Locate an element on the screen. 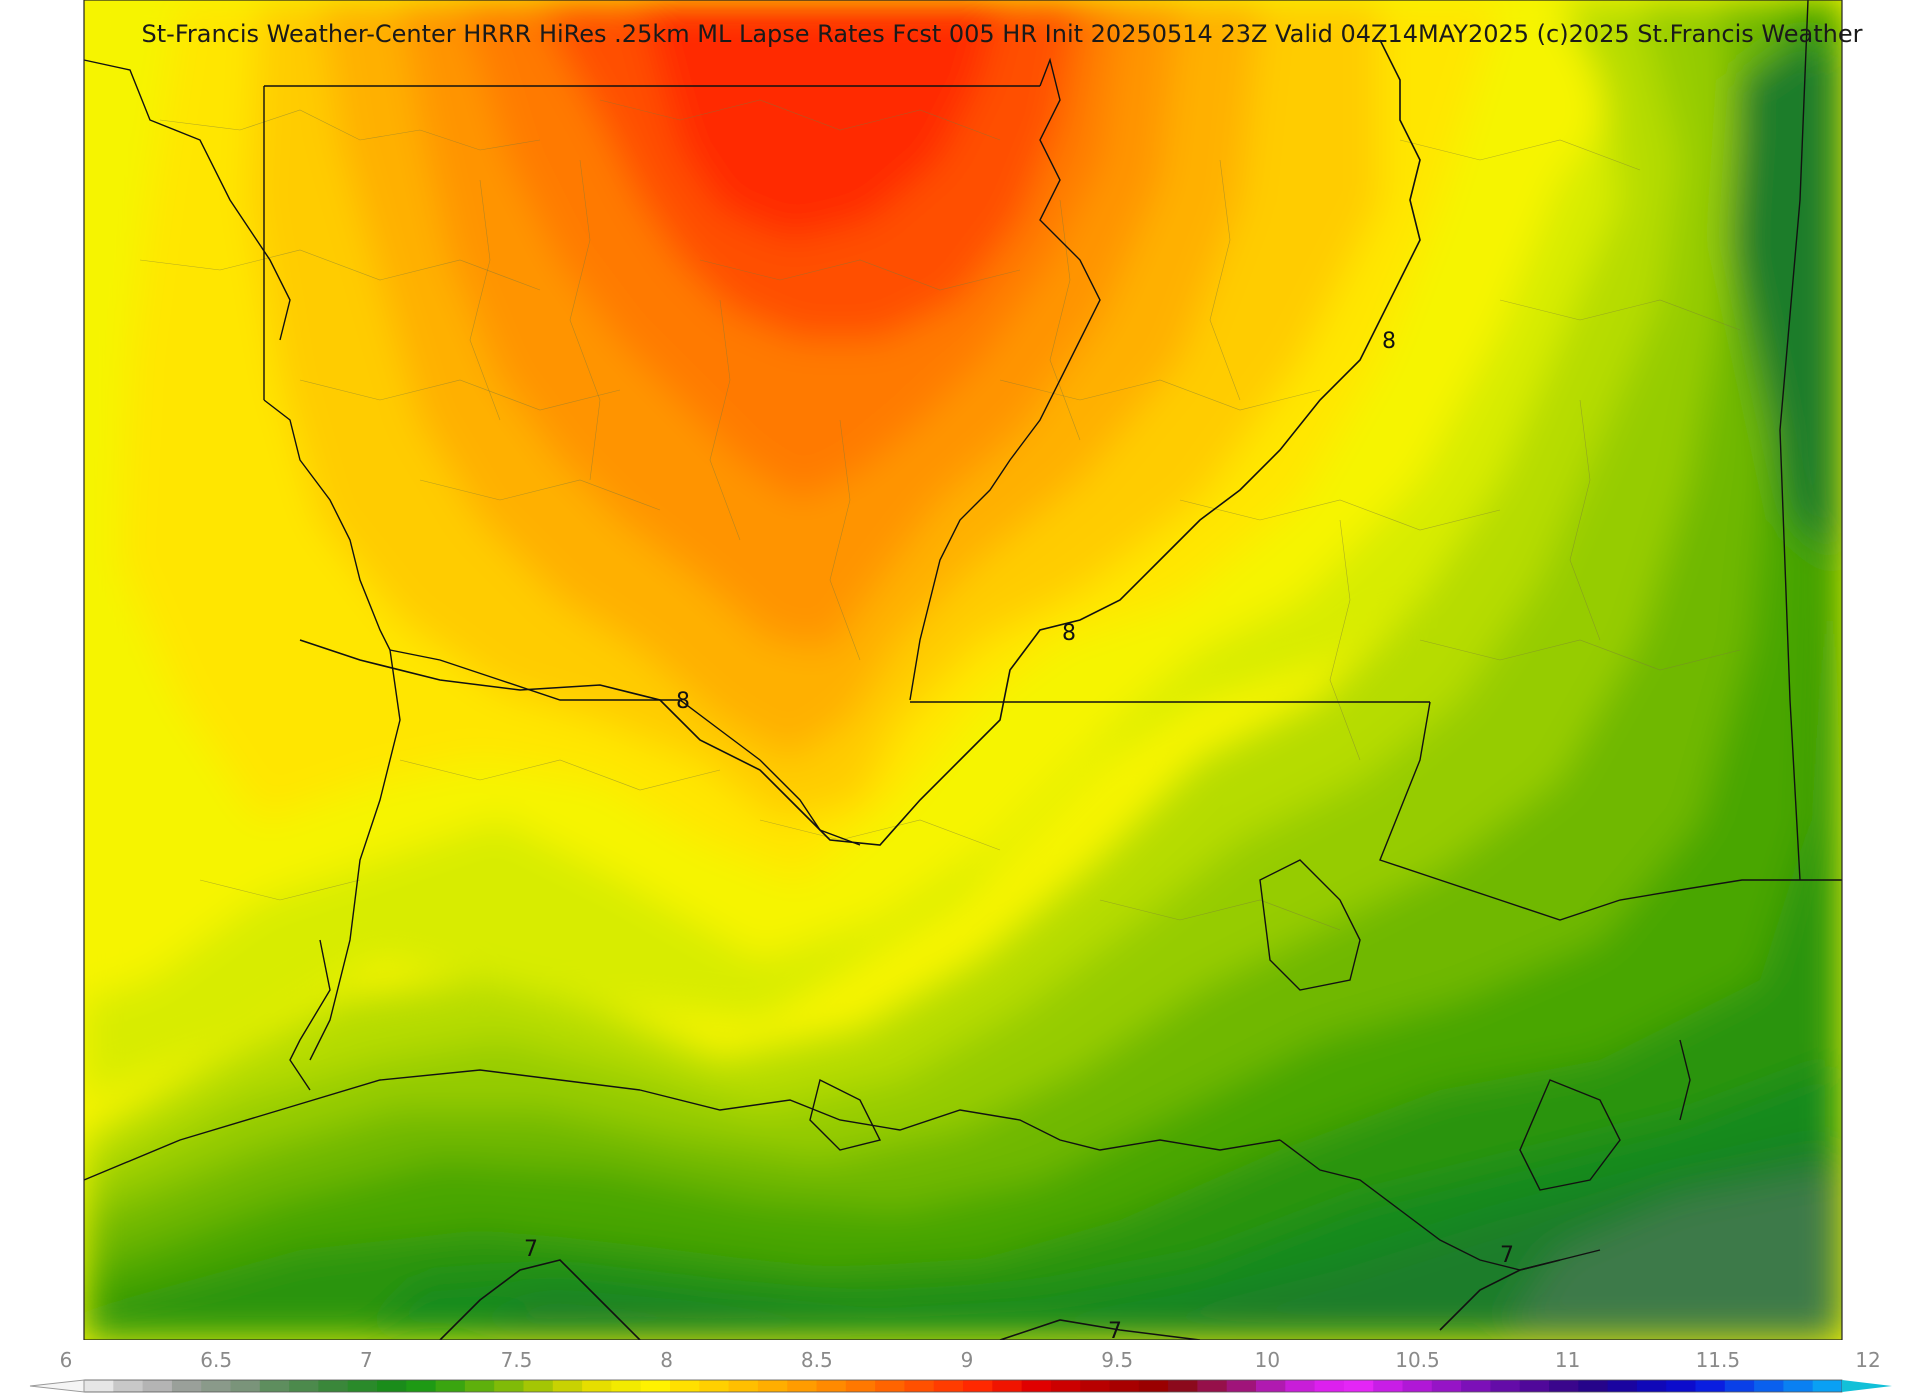  colorbar-tick-label: 11 is located at coordinates (1567, 1360).